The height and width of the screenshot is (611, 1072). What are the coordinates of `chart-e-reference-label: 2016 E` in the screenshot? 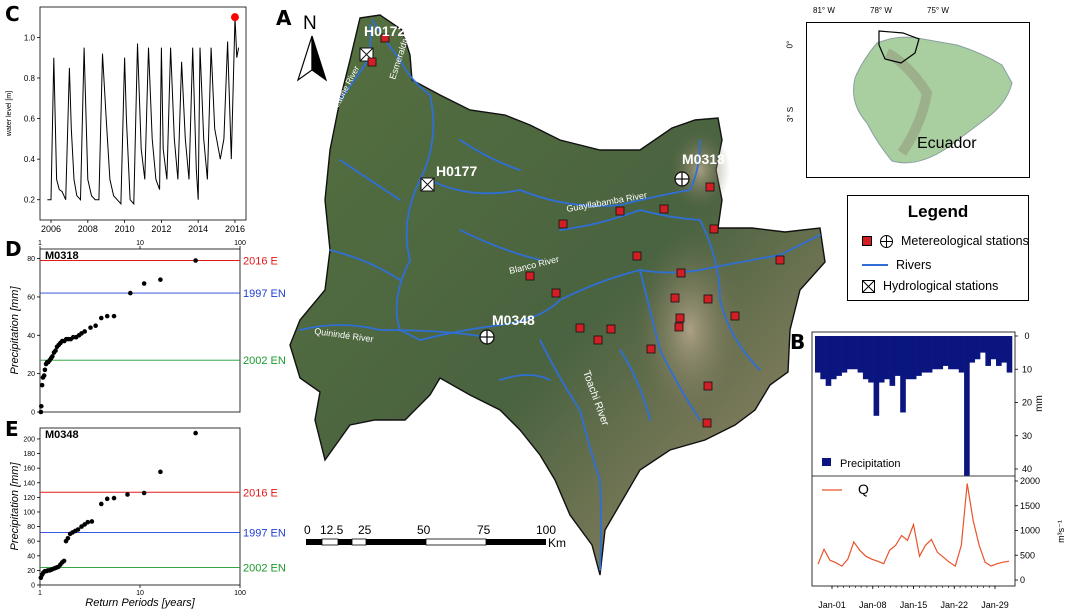 It's located at (260, 493).